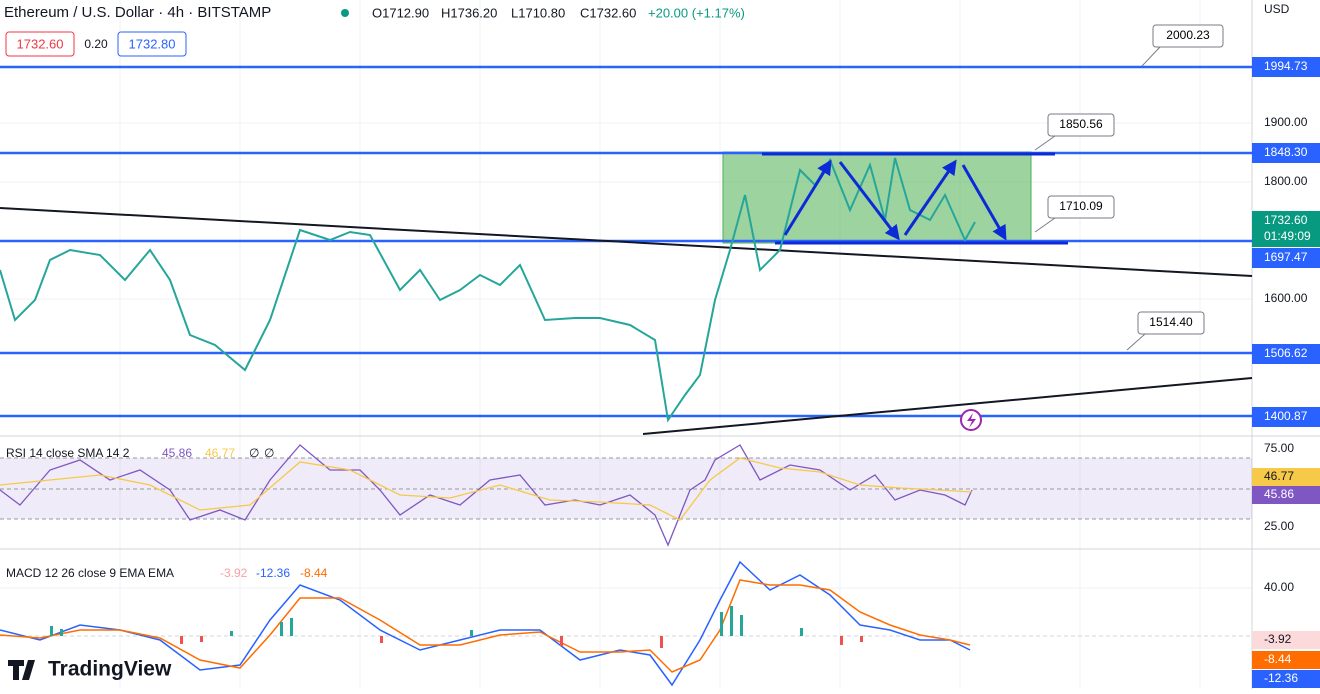 This screenshot has width=1320, height=694. What do you see at coordinates (696, 12) in the screenshot?
I see `ohlc-change: +20.00 (+1.17%)` at bounding box center [696, 12].